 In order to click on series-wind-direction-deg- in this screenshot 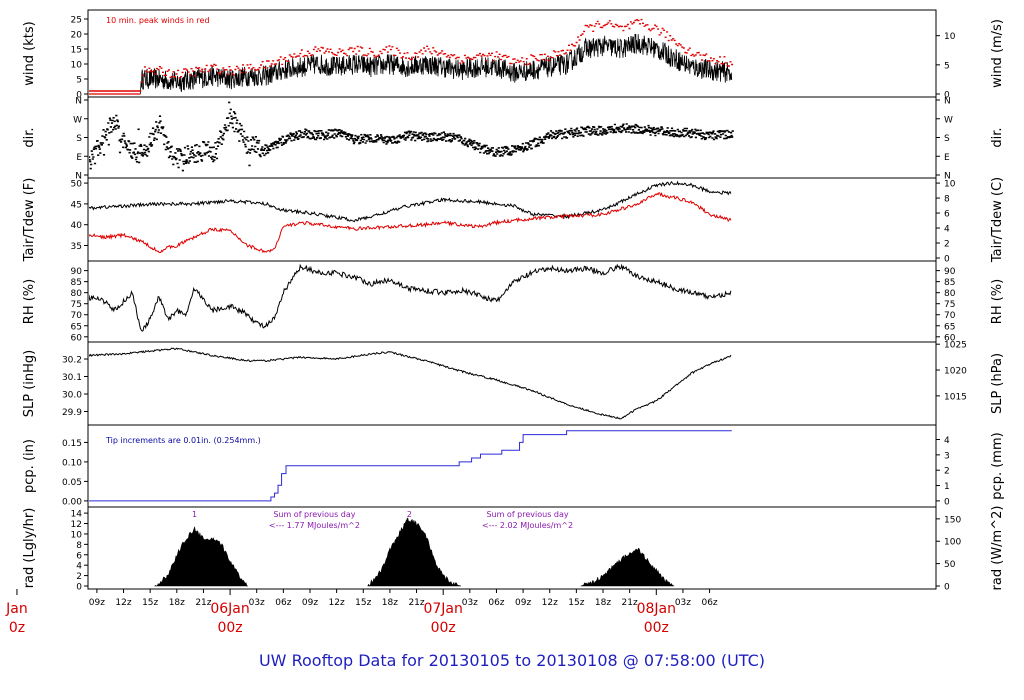, I will do `click(411, 136)`.